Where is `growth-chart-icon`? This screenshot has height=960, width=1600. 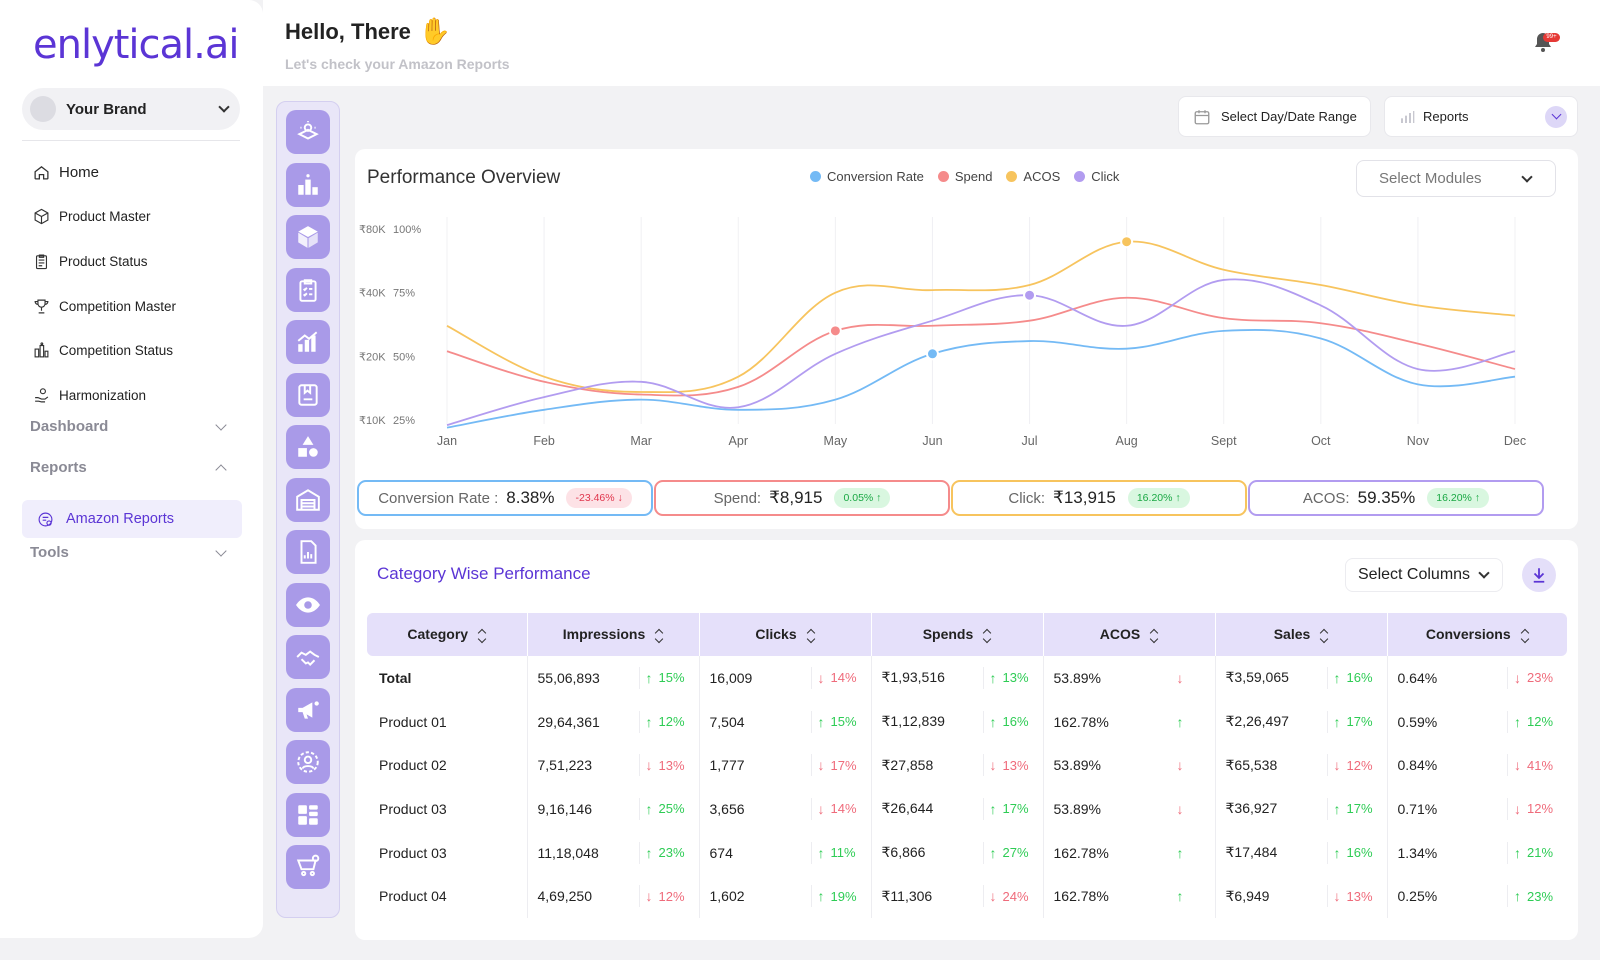 growth-chart-icon is located at coordinates (307, 341).